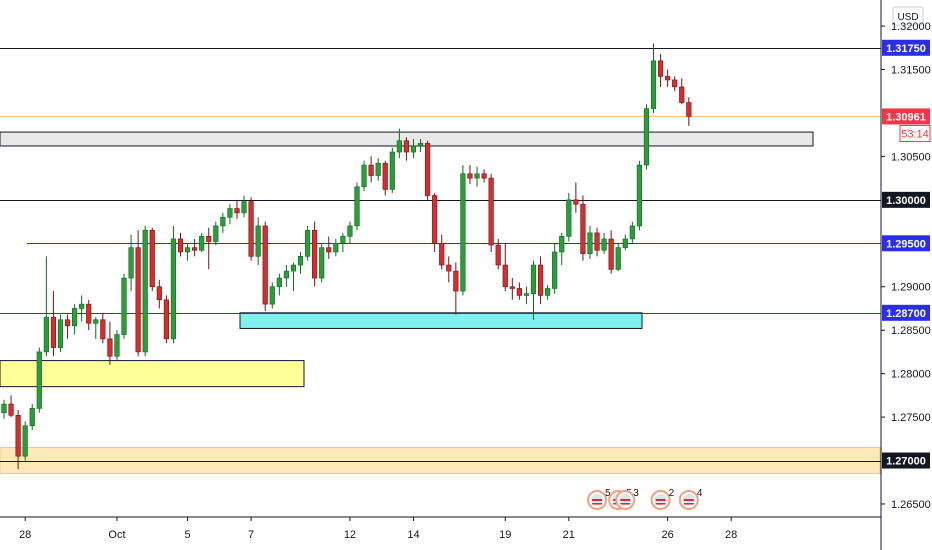 The width and height of the screenshot is (932, 550). I want to click on economic-events: 55324, so click(645, 499).